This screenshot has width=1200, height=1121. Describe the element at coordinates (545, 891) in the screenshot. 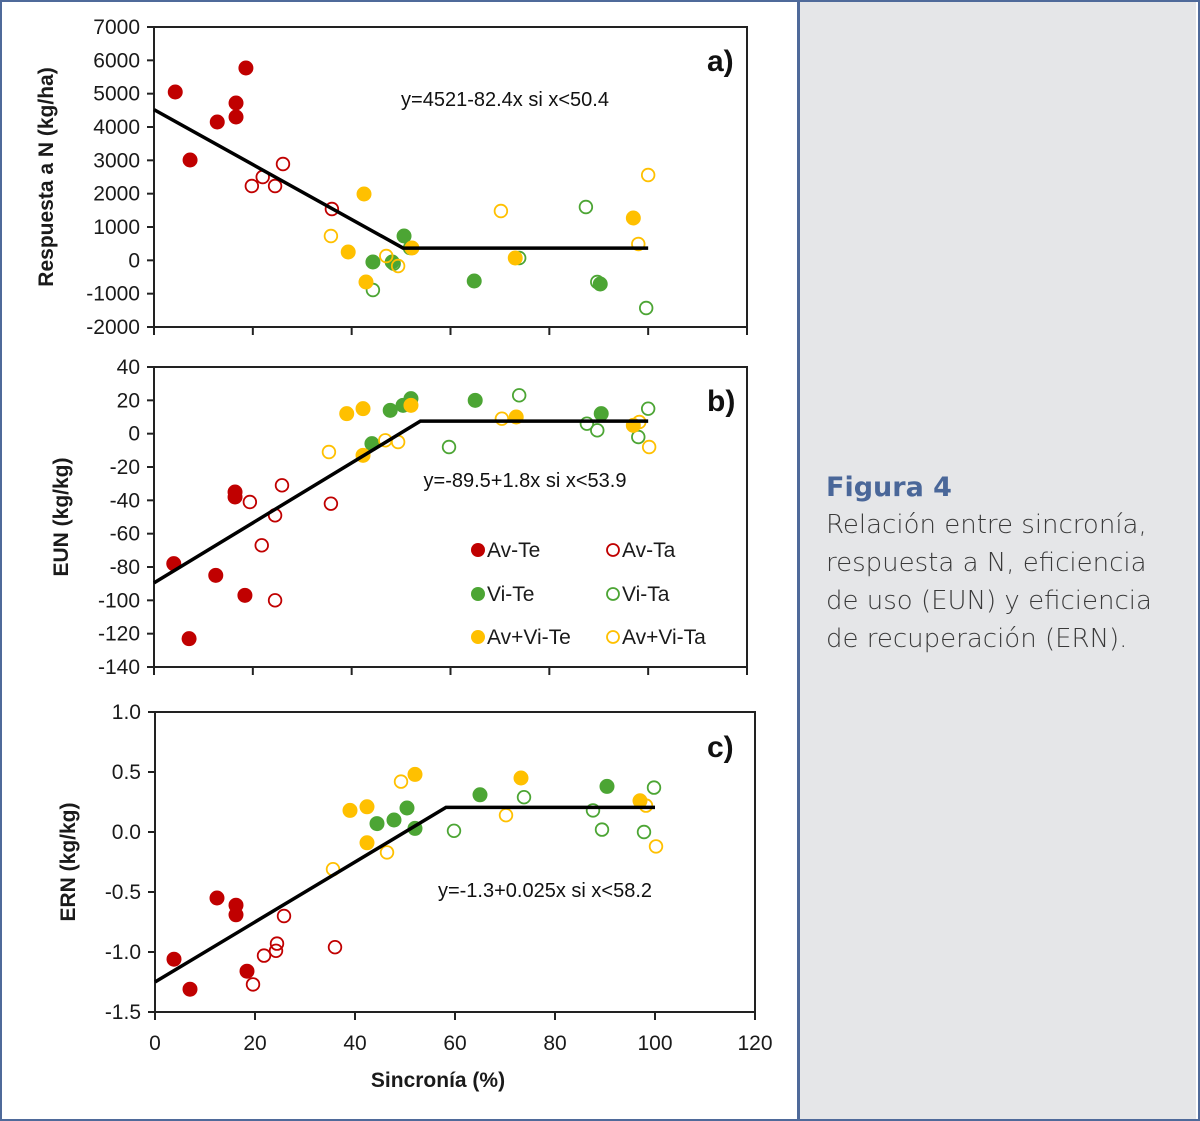

I see `fit-equation: y=-1.3+0.025x si x<58.2` at that location.